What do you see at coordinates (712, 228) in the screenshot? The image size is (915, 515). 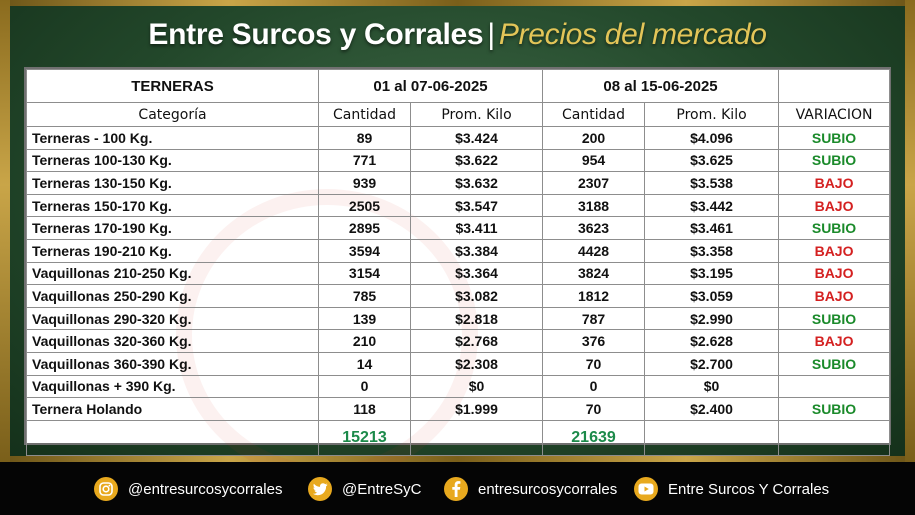 I see `row-price2: $3.461` at bounding box center [712, 228].